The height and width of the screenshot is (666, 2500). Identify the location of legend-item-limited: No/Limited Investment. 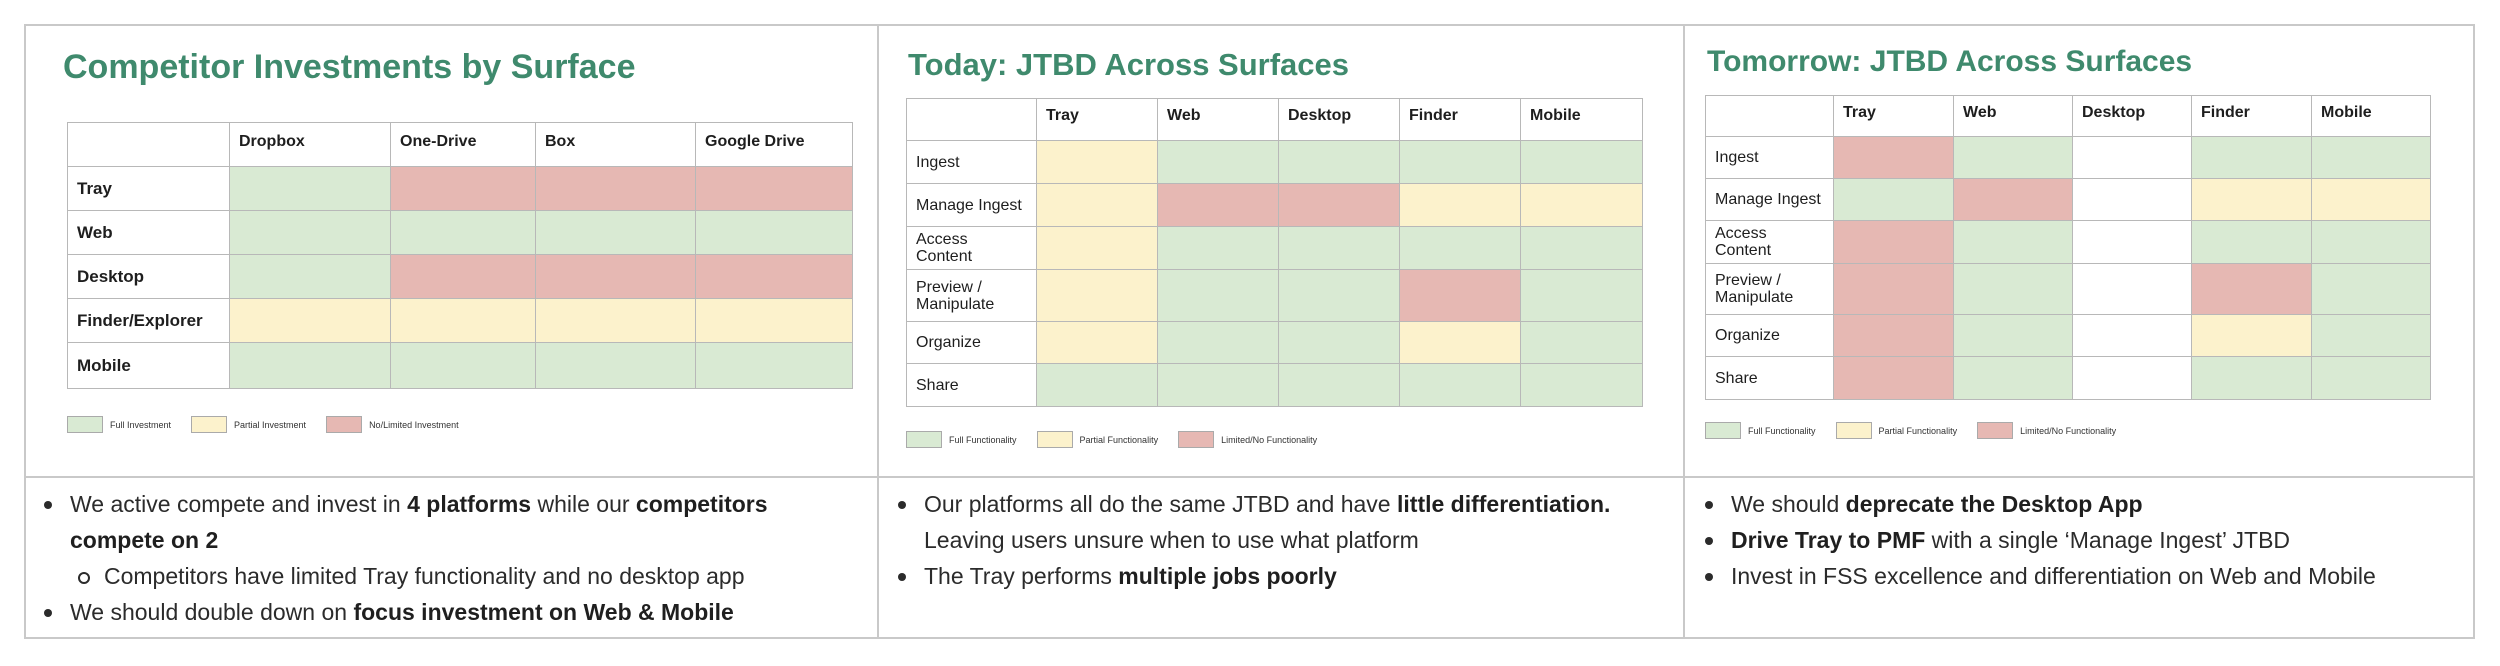
(392, 424).